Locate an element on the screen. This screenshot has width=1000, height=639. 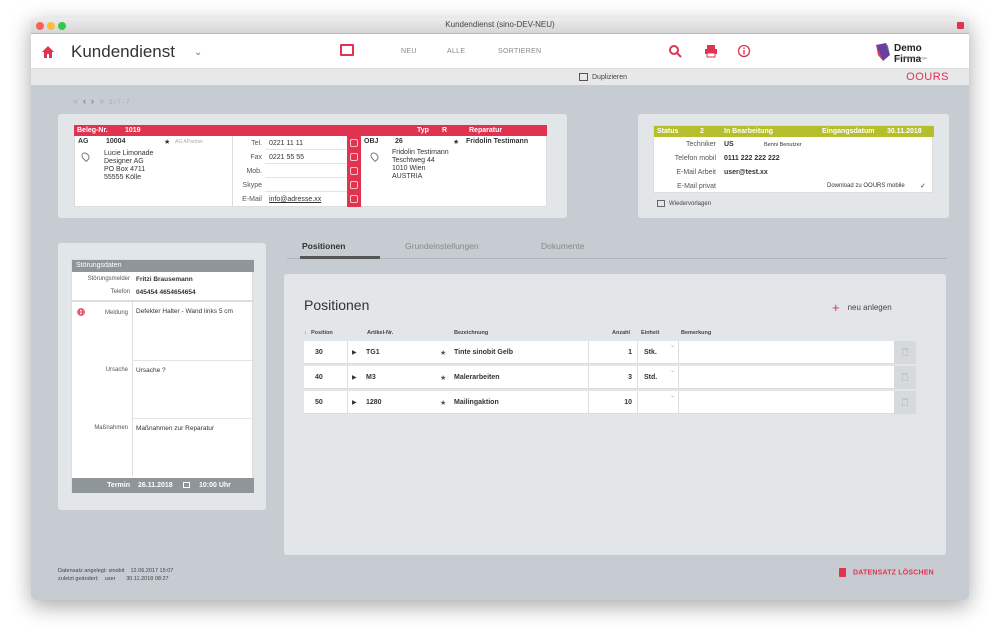
obj-number: 26 is located at coordinates (399, 141).